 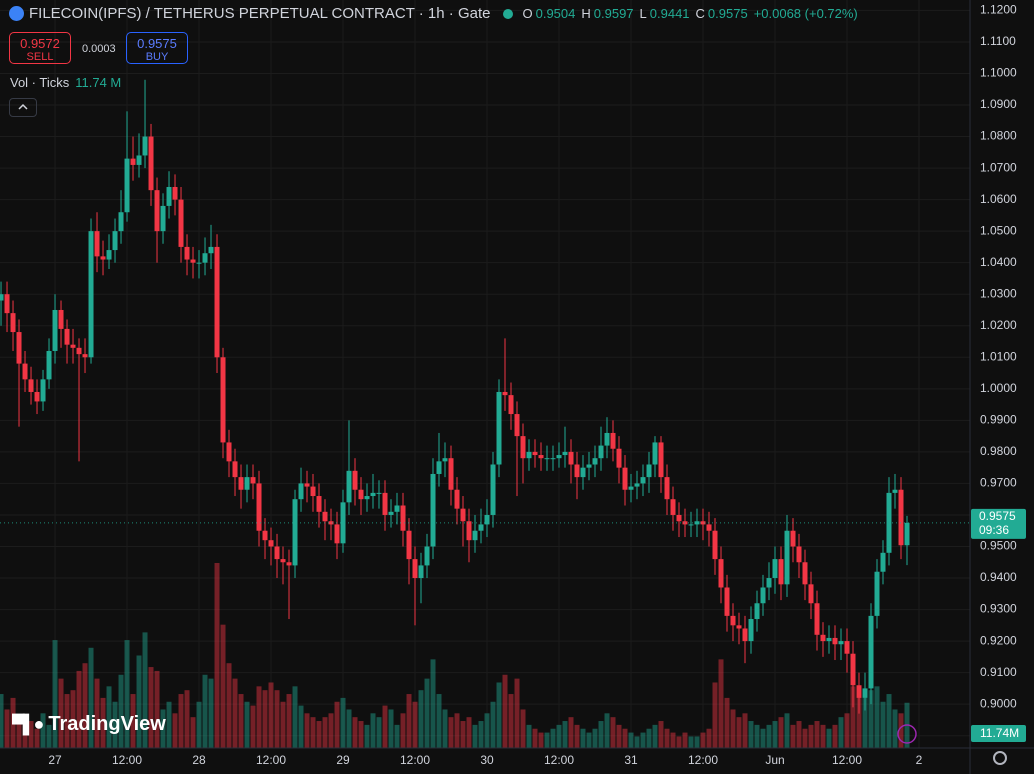 I want to click on y-tick-label: 0.9800, so click(x=998, y=451).